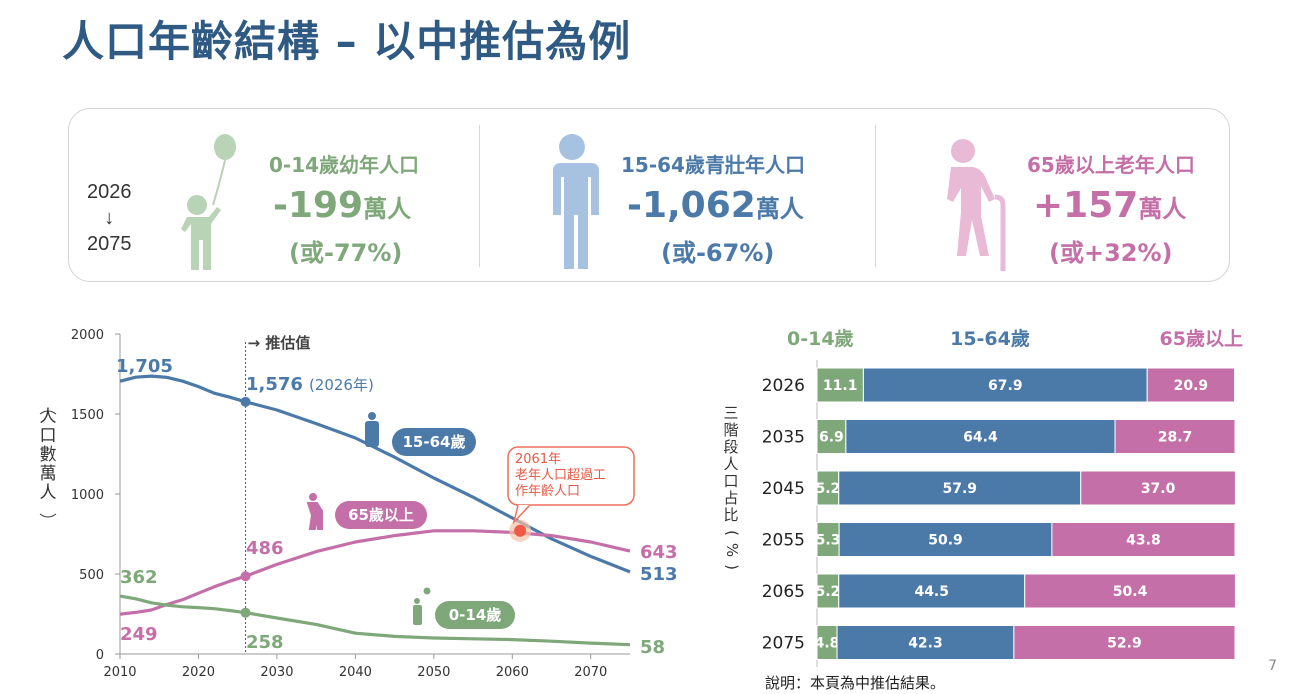  I want to click on annotation-text: 老年人口超過工, so click(560, 475).